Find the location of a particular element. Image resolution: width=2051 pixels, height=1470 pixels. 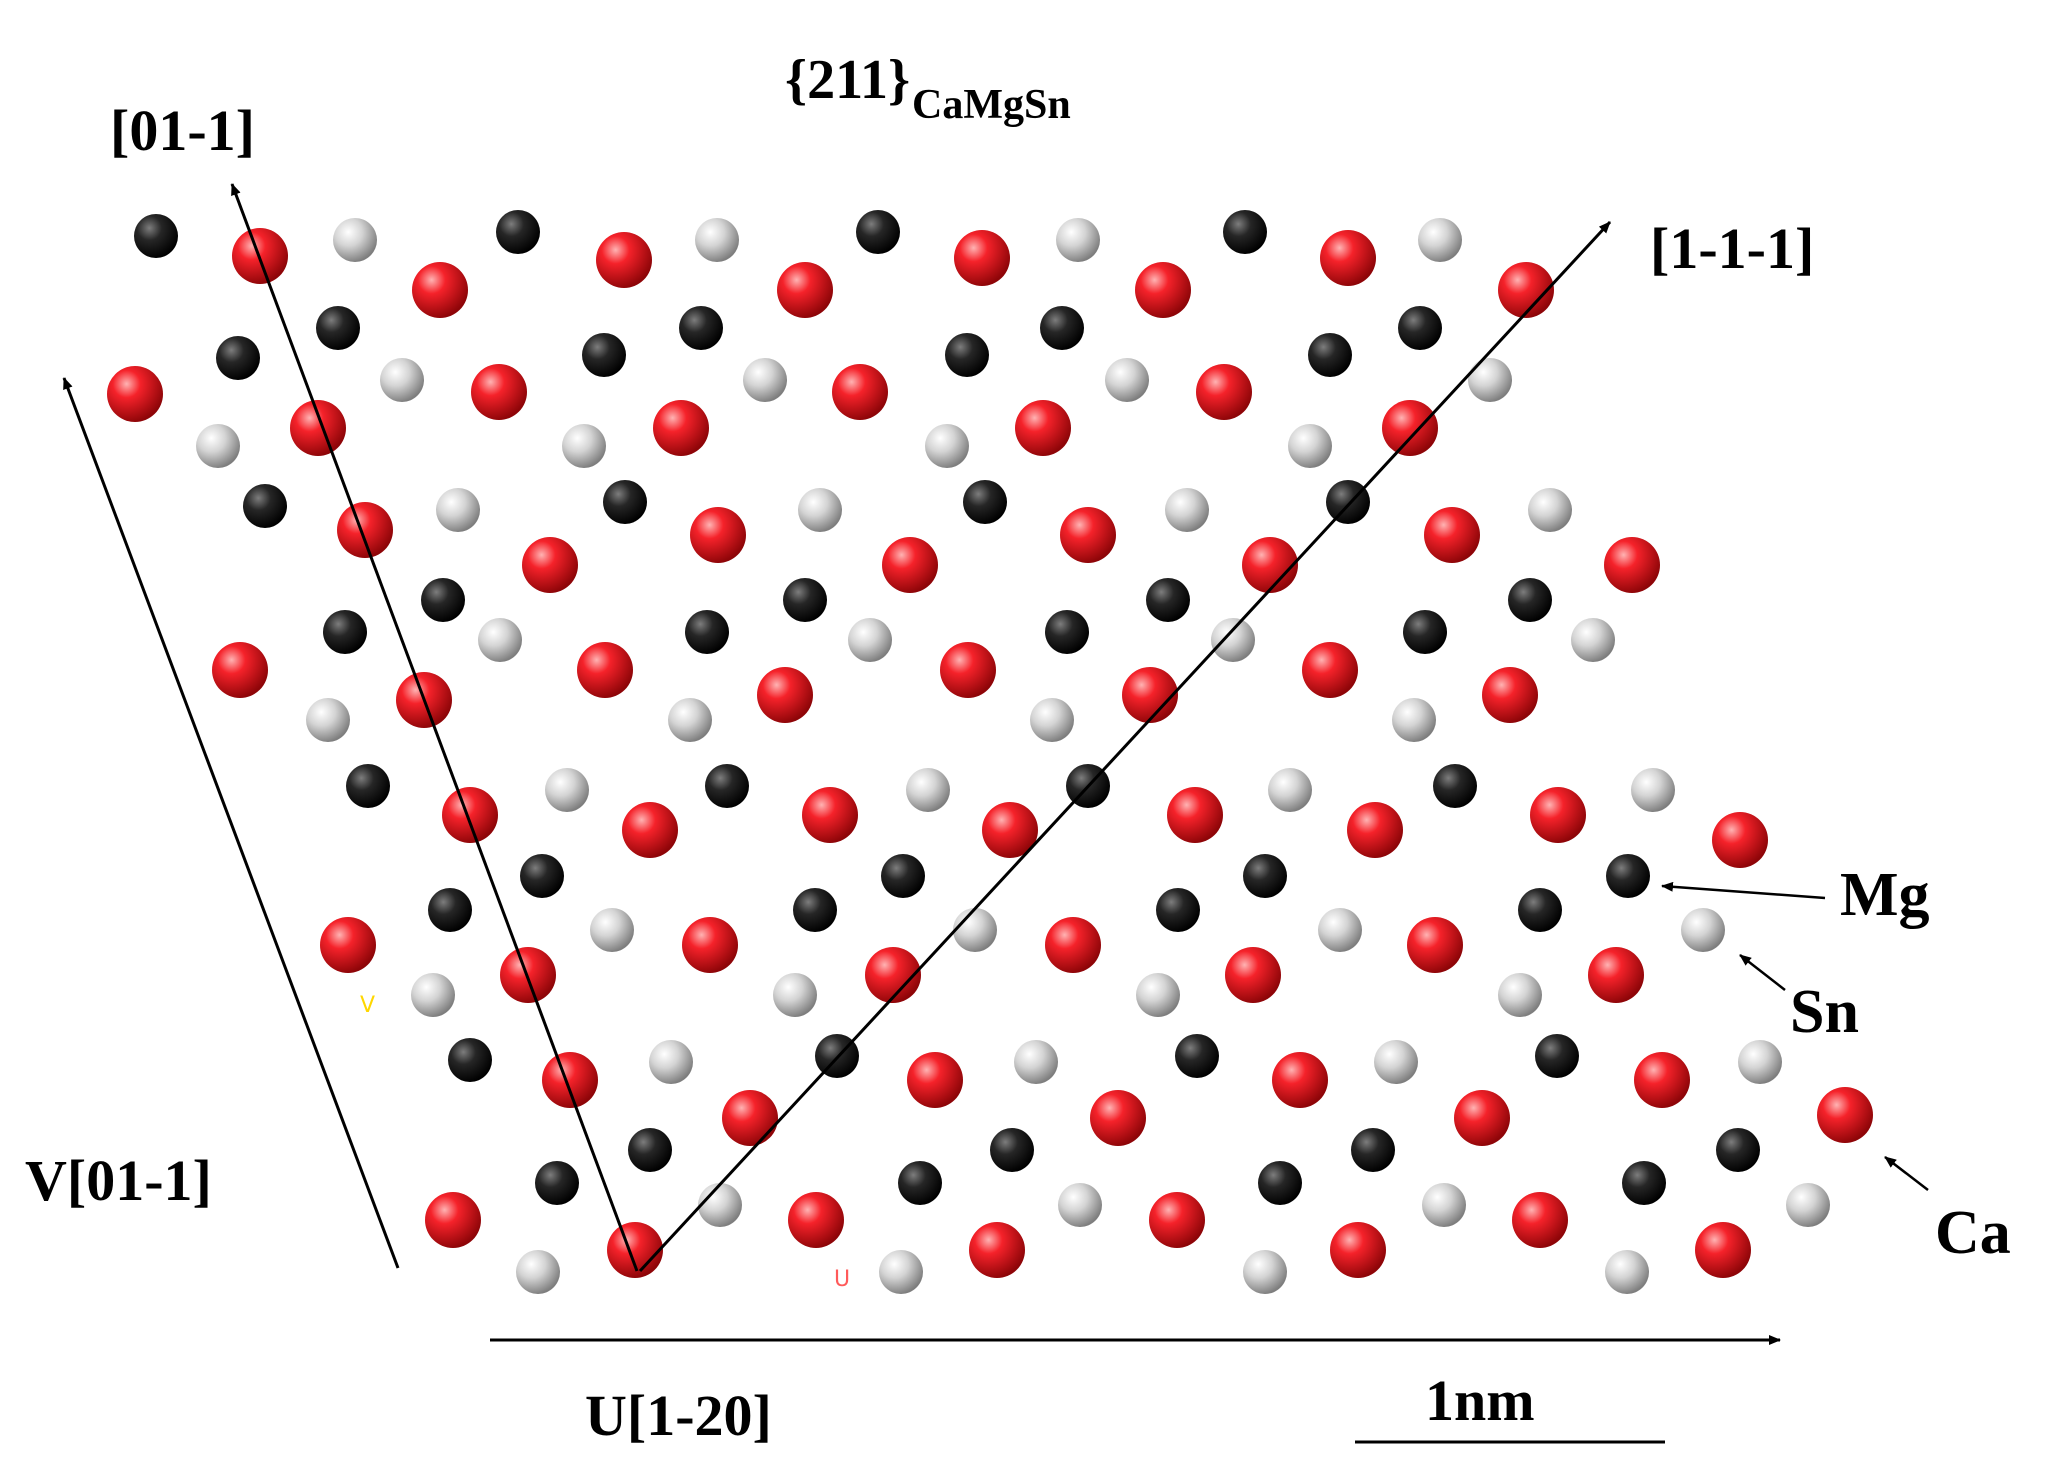

direction-label-01-1: [01-1] is located at coordinates (182, 130).